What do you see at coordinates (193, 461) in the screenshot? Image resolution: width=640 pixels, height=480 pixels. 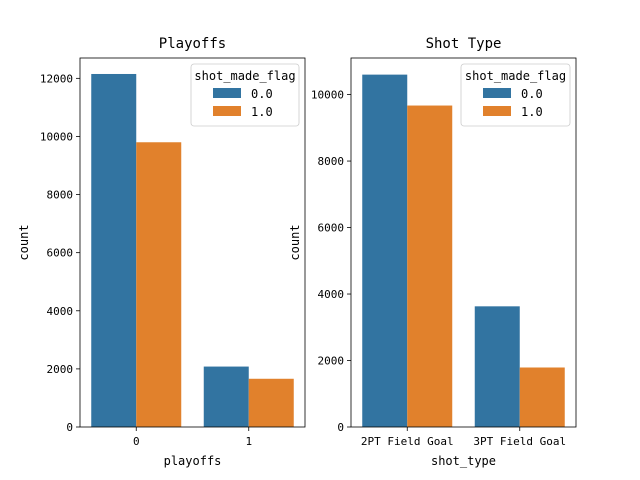 I see `x-axis-label: playoffs` at bounding box center [193, 461].